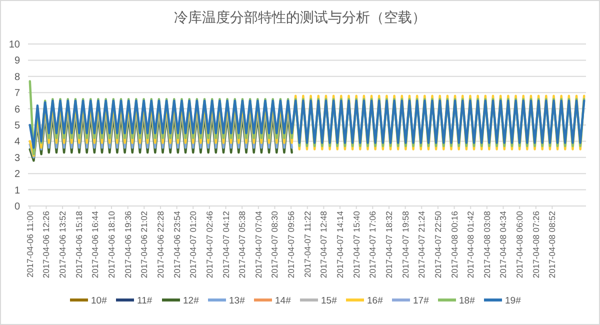  What do you see at coordinates (307, 244) in the screenshot?
I see `x-tick-label: 2017-04-07 11:22` at bounding box center [307, 244].